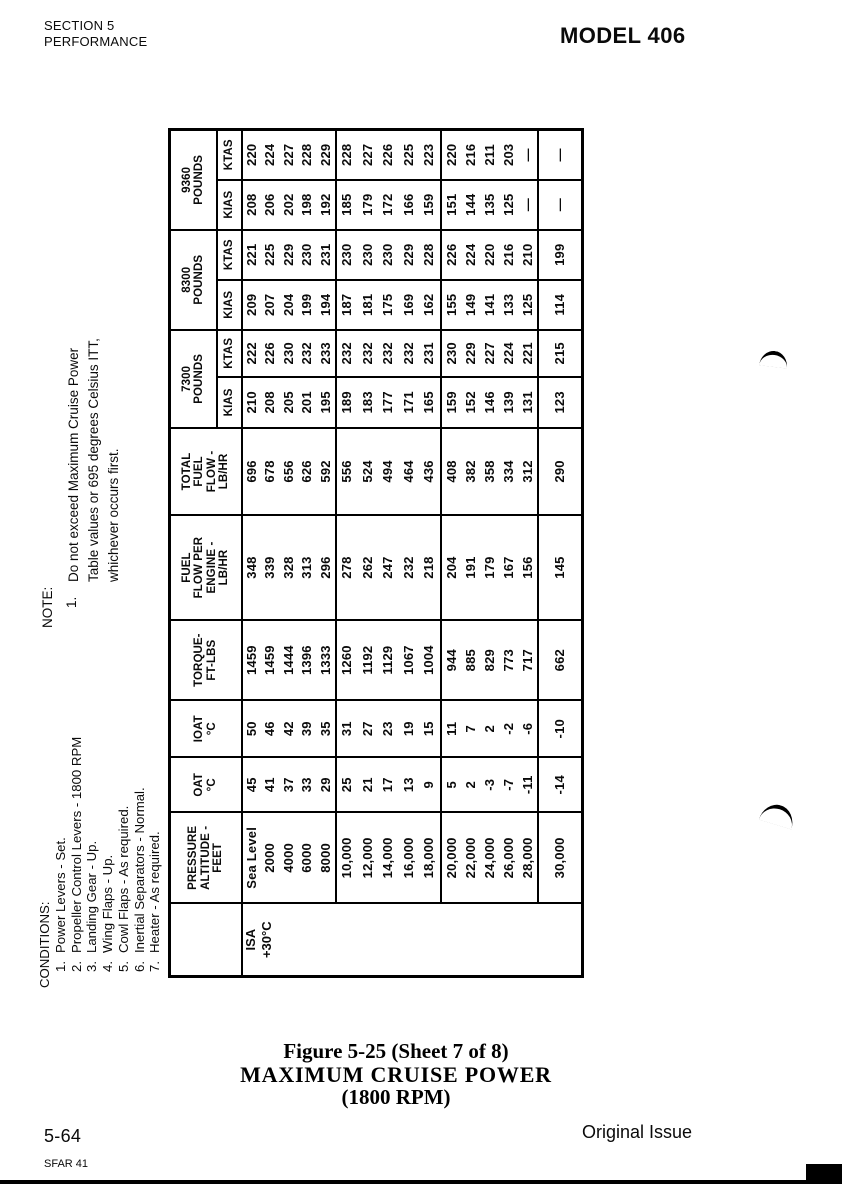 The image size is (842, 1184). What do you see at coordinates (489, 204) in the screenshot?
I see `table-cell: 151 144 135 125 —` at bounding box center [489, 204].